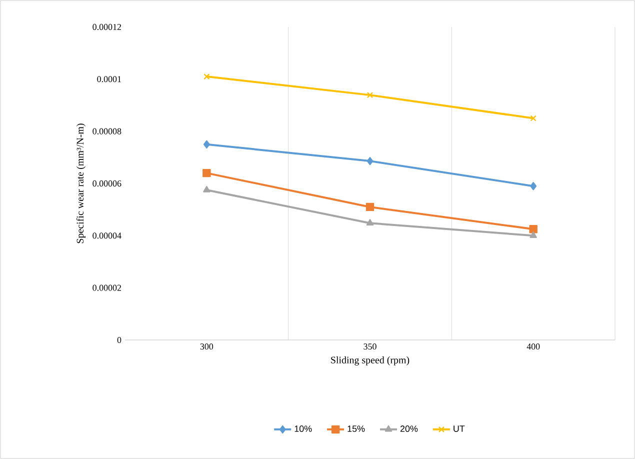 Image resolution: width=635 pixels, height=459 pixels. Describe the element at coordinates (207, 347) in the screenshot. I see `x-tick-label: 300` at that location.